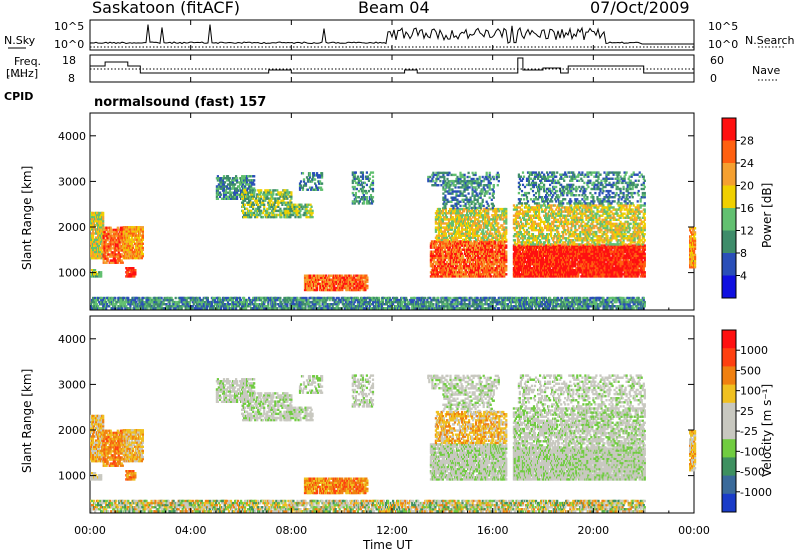 This screenshot has width=800, height=554. What do you see at coordinates (71, 78) in the screenshot?
I see `freq-tick-low: 8` at bounding box center [71, 78].